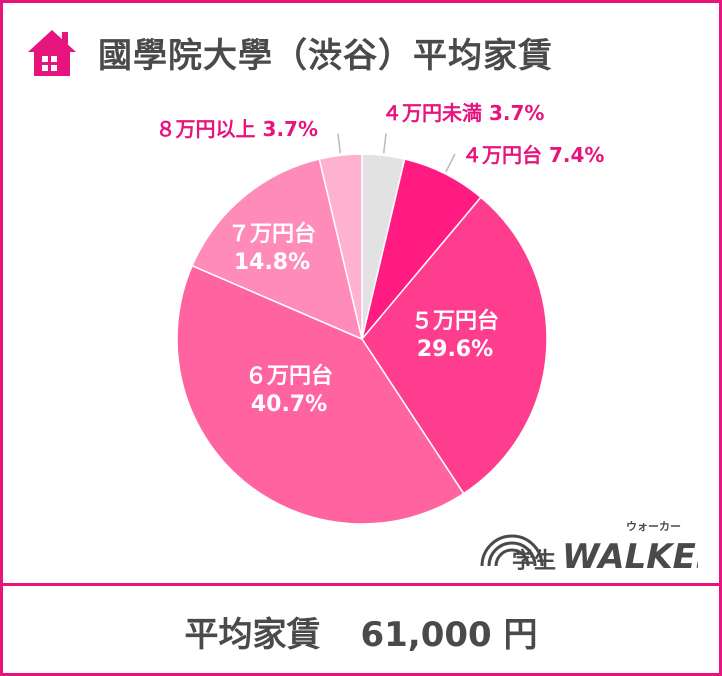  Describe the element at coordinates (272, 262) in the screenshot. I see `slice-value-label: 14.8%` at that location.